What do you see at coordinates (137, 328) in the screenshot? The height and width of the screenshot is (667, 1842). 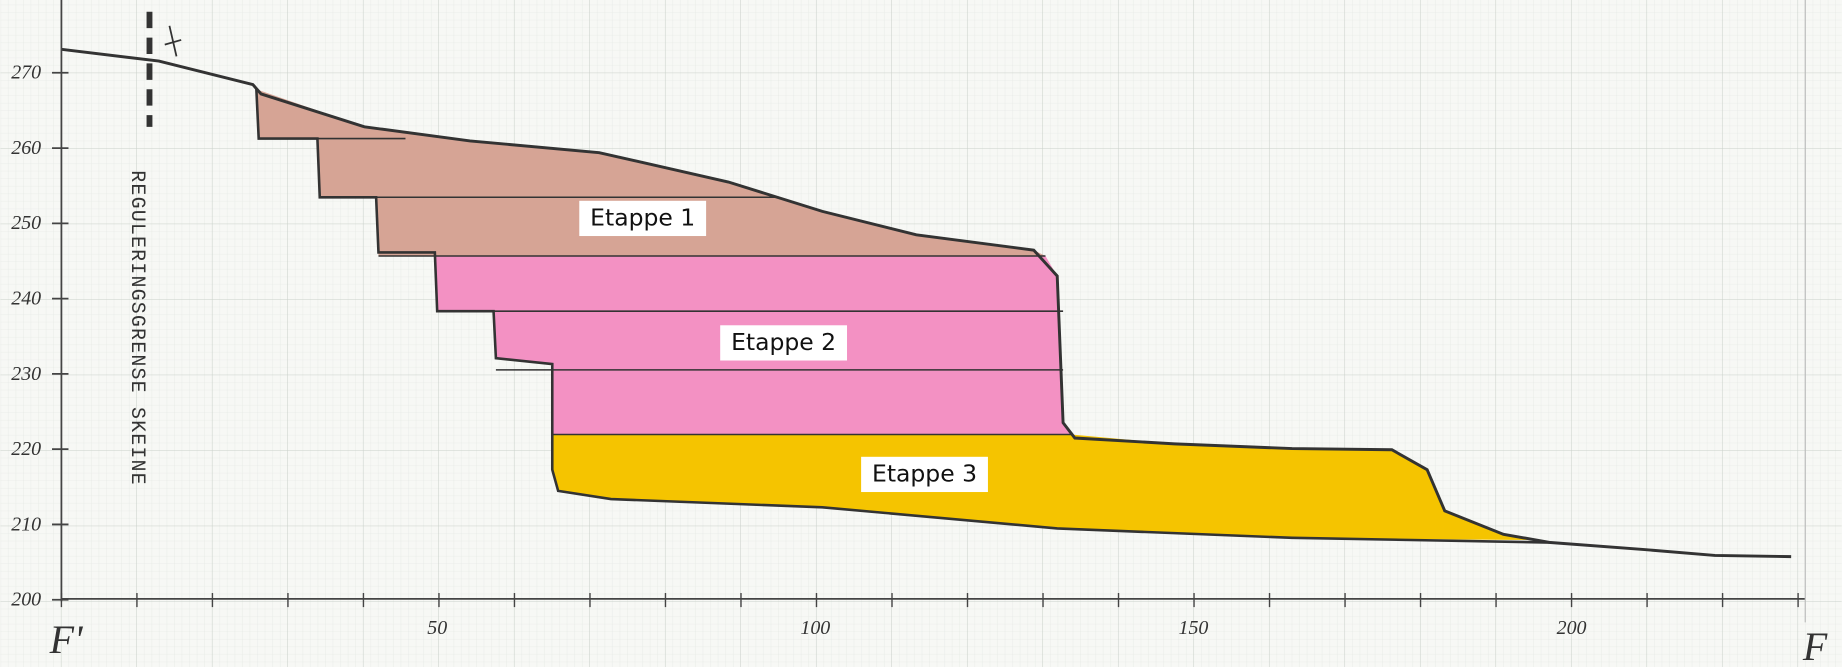 I see `boundary-label: REGULERINGSGRENSE SKEINE` at bounding box center [137, 328].